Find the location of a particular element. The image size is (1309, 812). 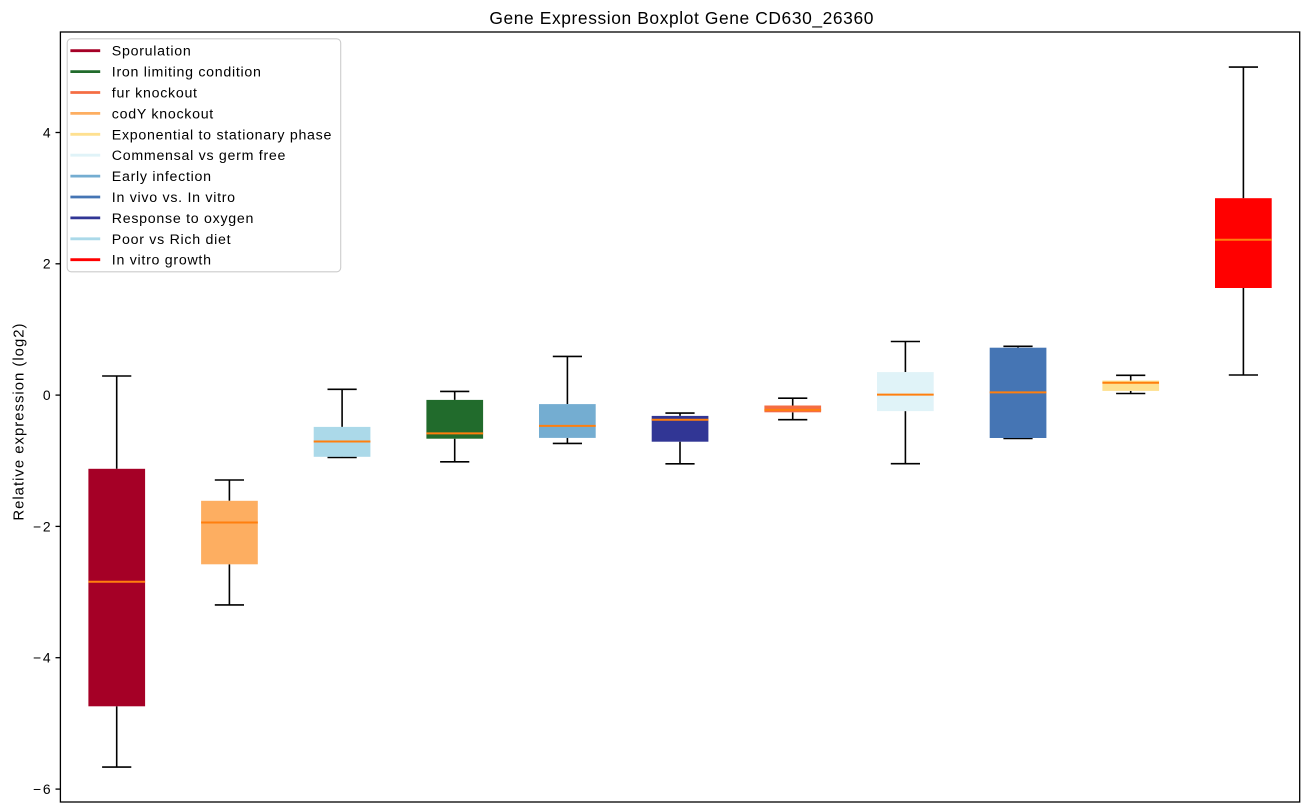

svg-text: −6 is located at coordinates (42, 789).